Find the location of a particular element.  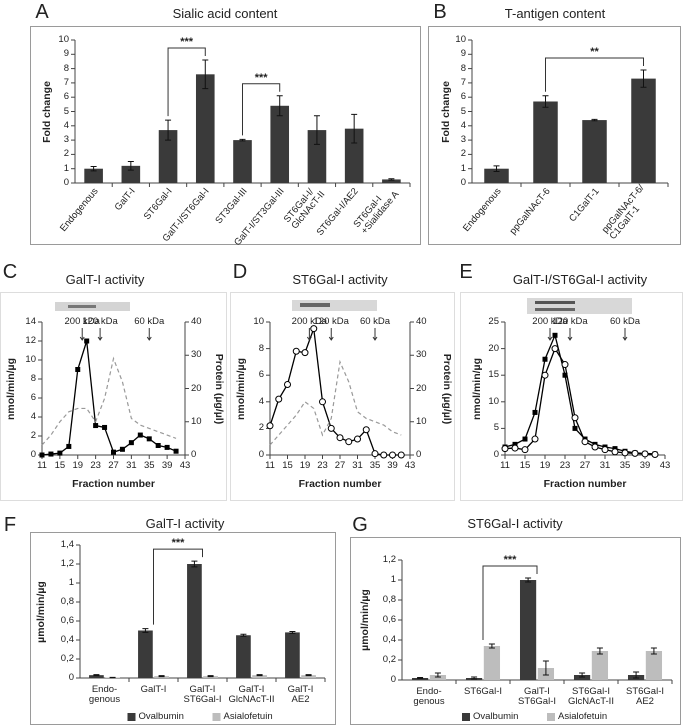

protein-line is located at coordinates (109, 401).